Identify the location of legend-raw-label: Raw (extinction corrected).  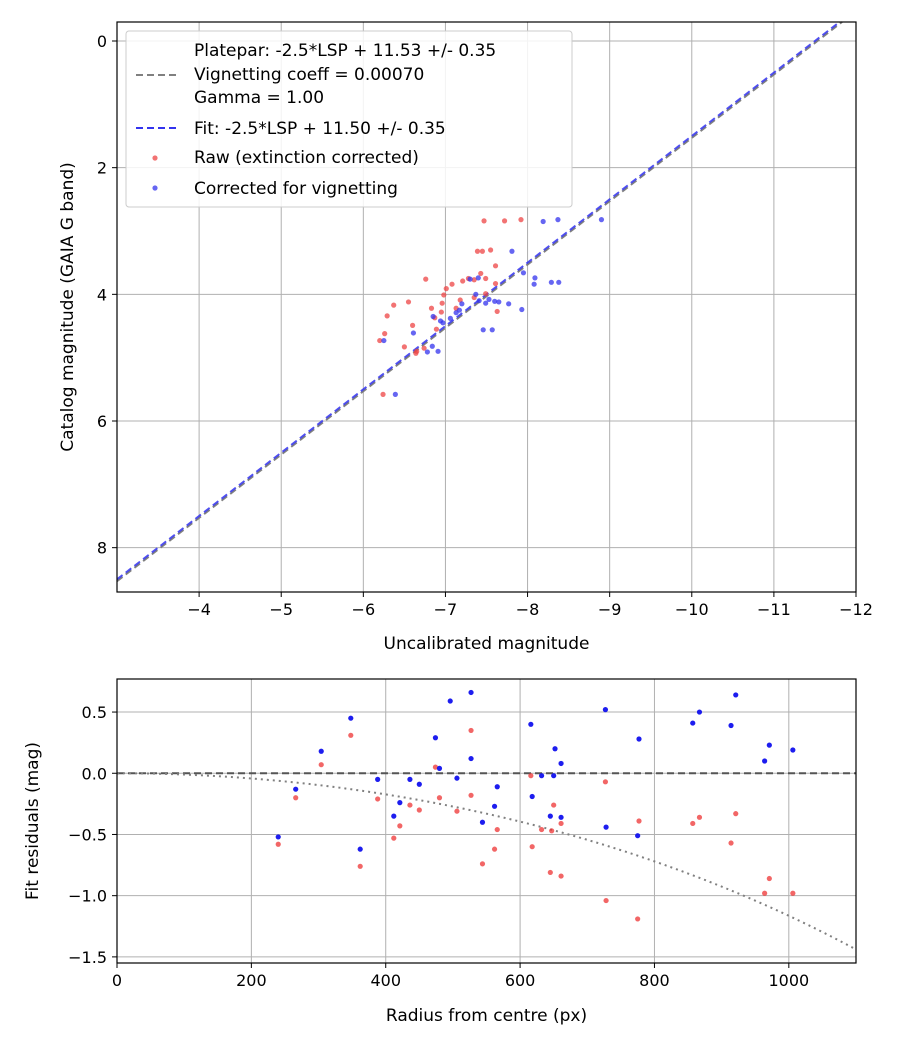
(306, 158).